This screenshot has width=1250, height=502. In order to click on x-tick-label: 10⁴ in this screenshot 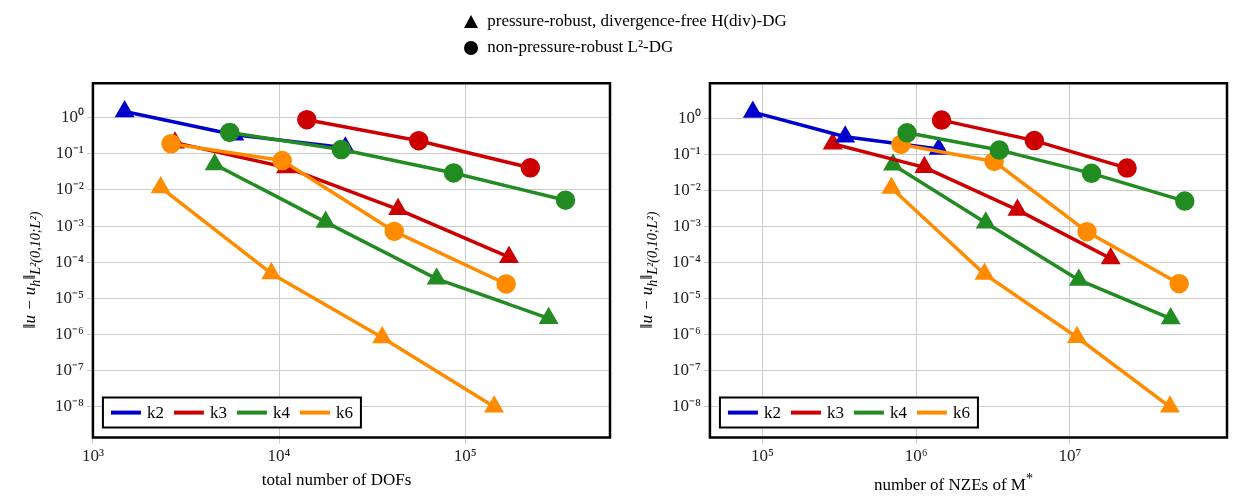, I will do `click(279, 456)`.